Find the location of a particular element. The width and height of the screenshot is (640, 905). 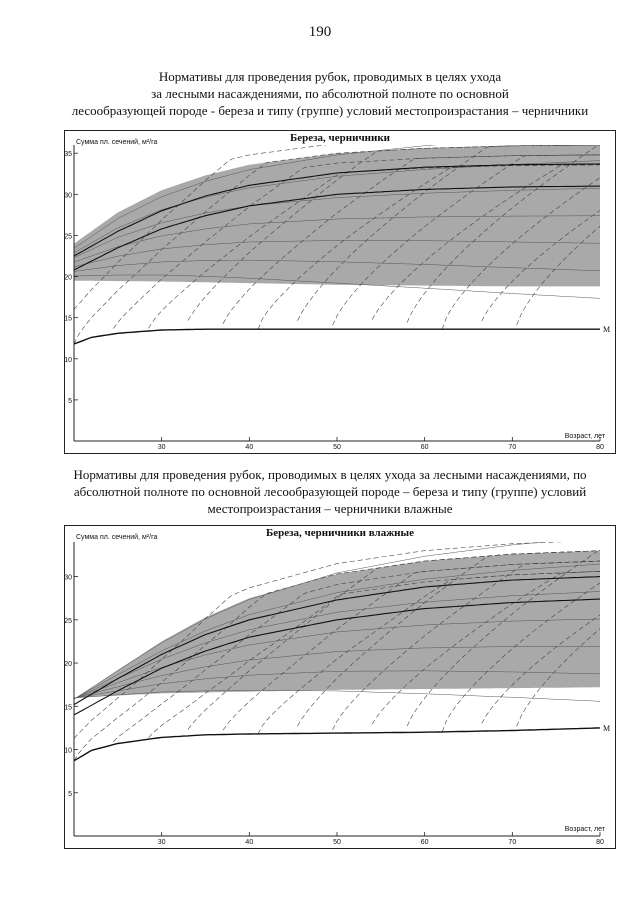

chart1-y-axis-label: Сумма пл. сечений, м²/га is located at coordinates (117, 142).